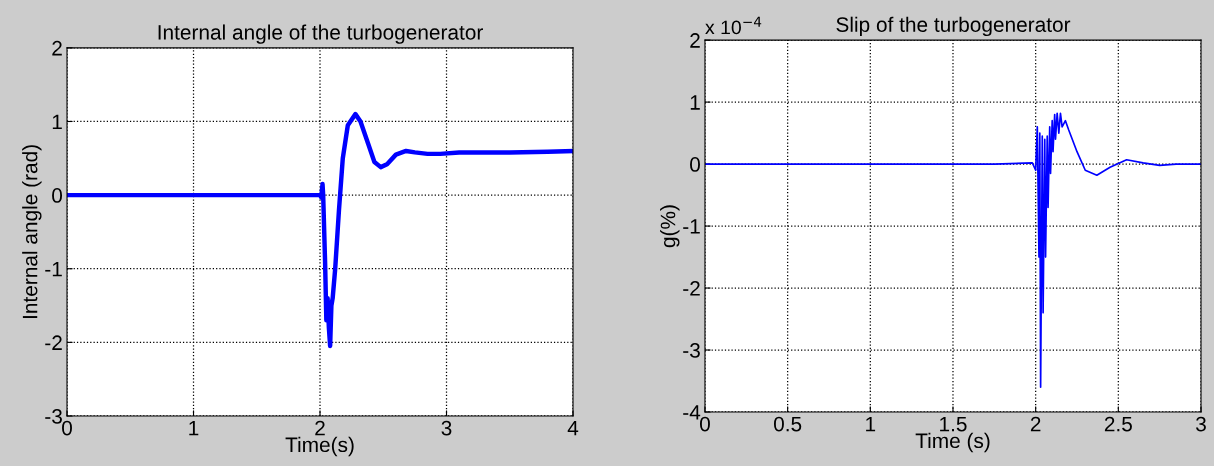 The image size is (1214, 466). Describe the element at coordinates (953, 424) in the screenshot. I see `x-tick-label: 1.5` at that location.